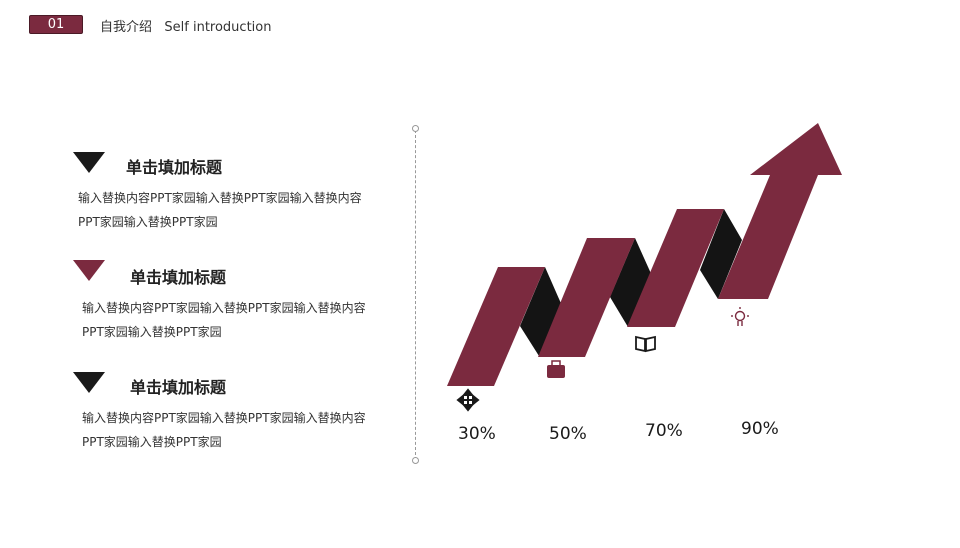 Image resolution: width=960 pixels, height=548 pixels. I want to click on lightbulb-icon, so click(740, 316).